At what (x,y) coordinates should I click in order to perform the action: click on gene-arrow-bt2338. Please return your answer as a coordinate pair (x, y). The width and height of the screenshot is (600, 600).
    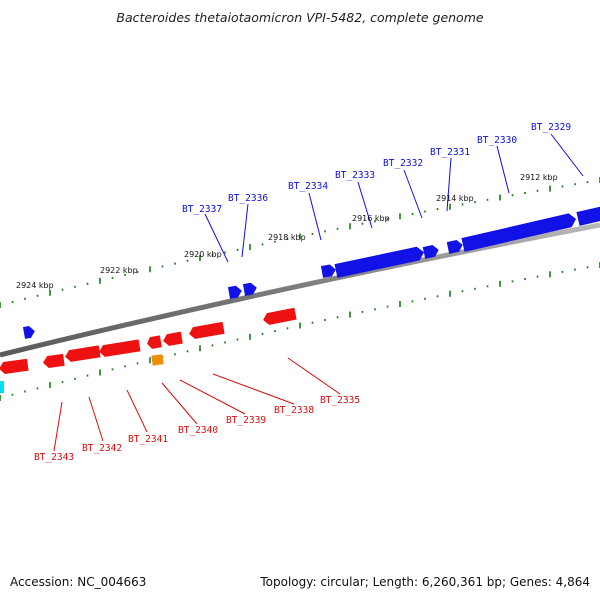
    Looking at the image, I should click on (172, 339).